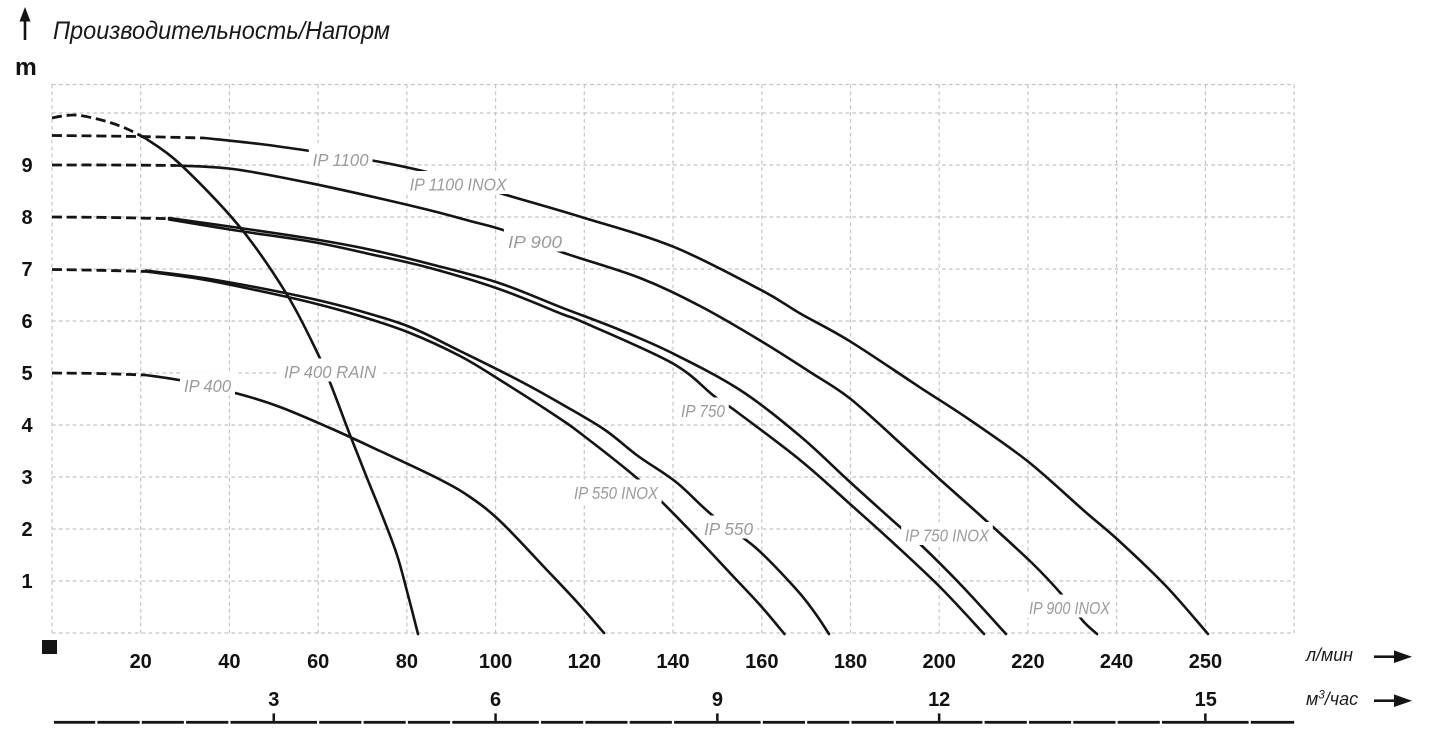 The height and width of the screenshot is (733, 1431). I want to click on svg-text: IP 550 INOX, so click(616, 493).